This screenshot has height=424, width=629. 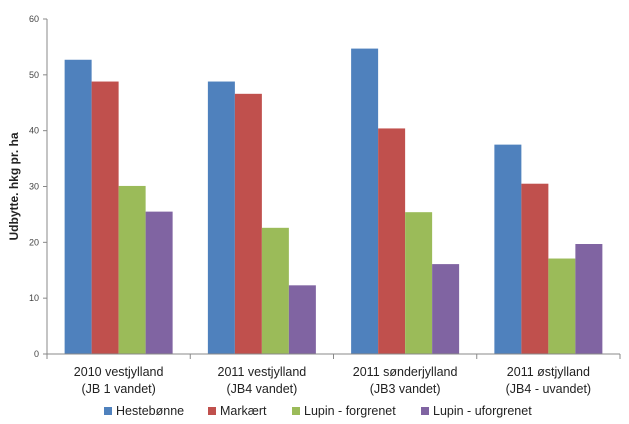 What do you see at coordinates (243, 411) in the screenshot?
I see `legend-label: Markært` at bounding box center [243, 411].